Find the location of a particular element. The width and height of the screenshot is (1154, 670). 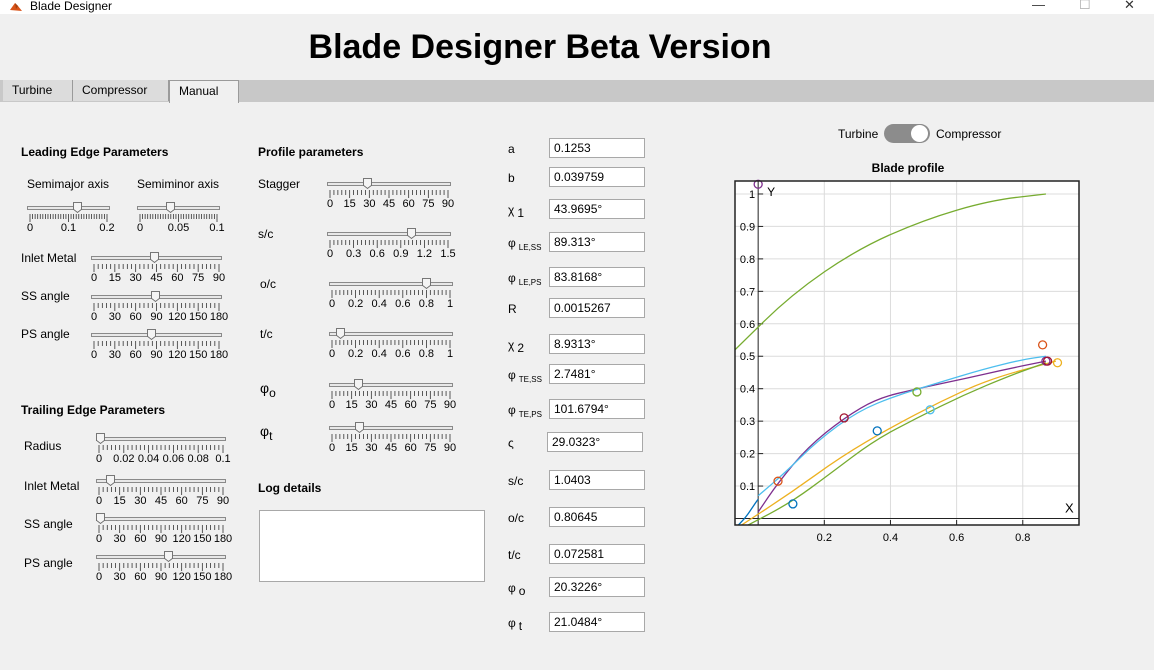

te-inlet-metal-slider: 0 15 30 45 60 75 90 is located at coordinates (162, 491).